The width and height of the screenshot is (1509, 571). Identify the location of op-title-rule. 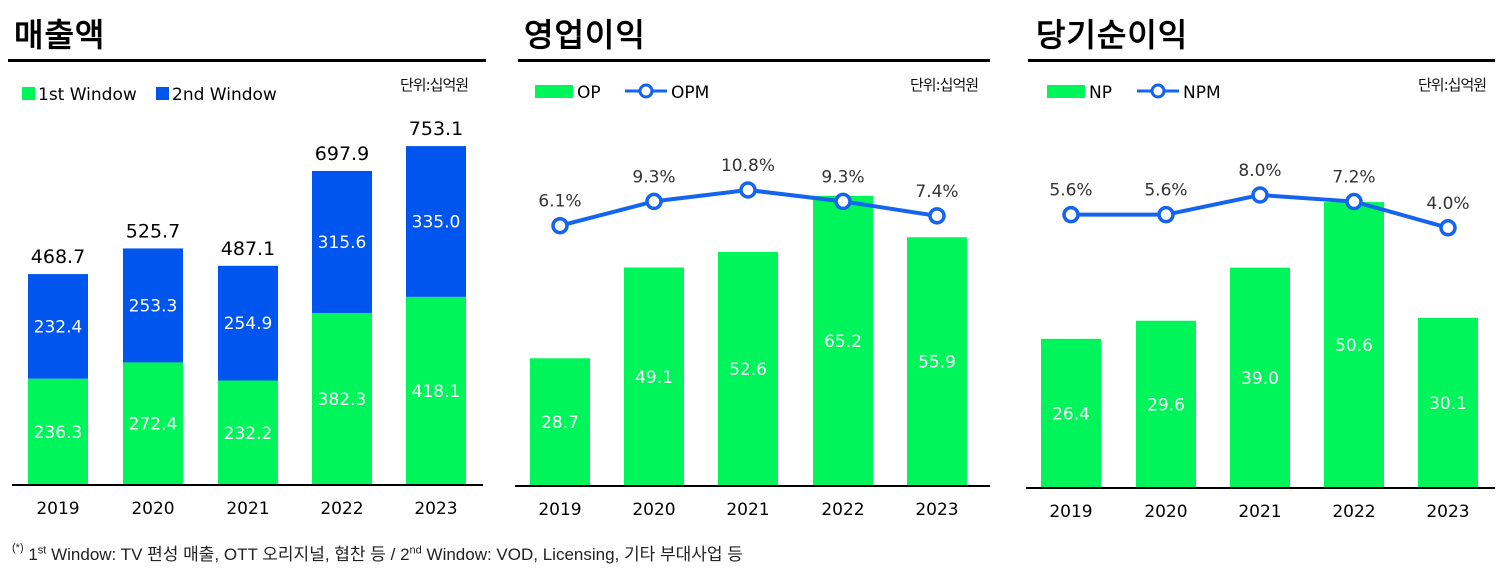
(754, 60).